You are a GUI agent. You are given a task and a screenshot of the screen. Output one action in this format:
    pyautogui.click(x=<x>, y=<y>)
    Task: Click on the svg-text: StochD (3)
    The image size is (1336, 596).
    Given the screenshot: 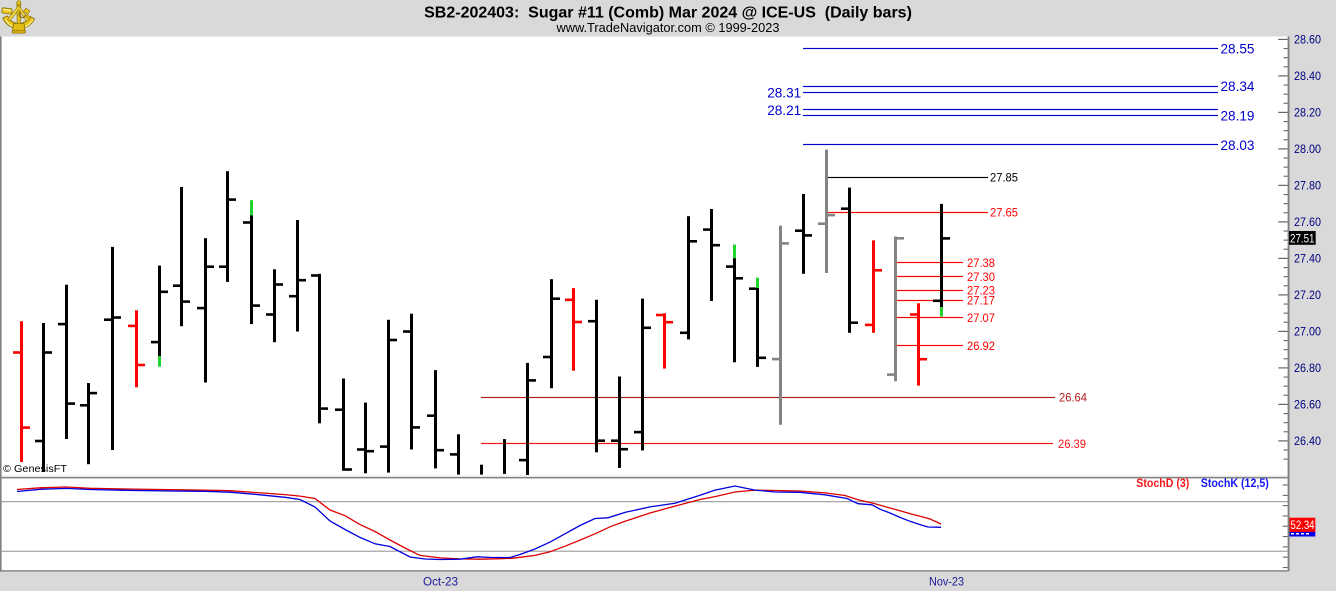 What is the action you would take?
    pyautogui.click(x=1162, y=484)
    